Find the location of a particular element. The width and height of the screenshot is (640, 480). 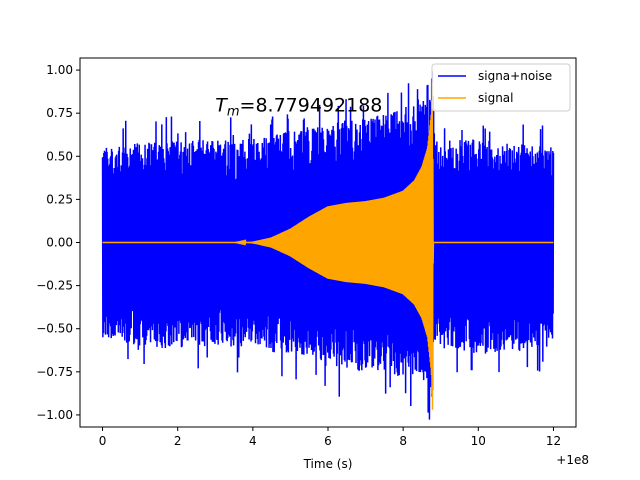

y-tick-label: −1.00 is located at coordinates (54, 415).